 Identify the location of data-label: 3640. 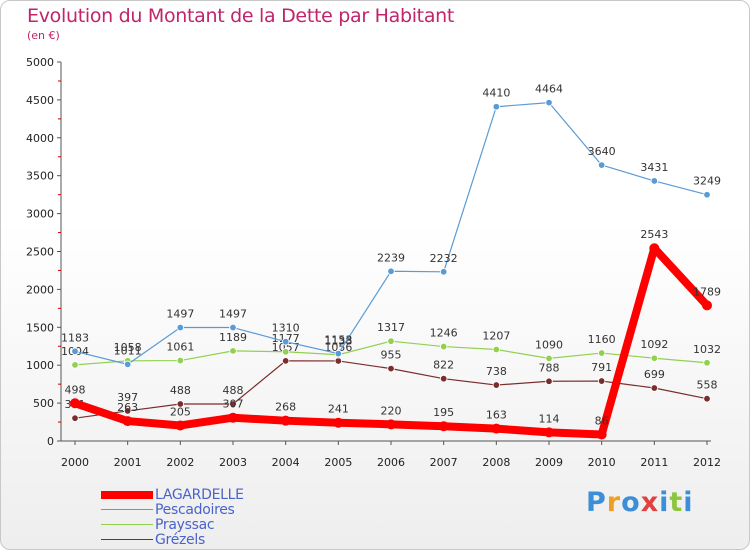
(602, 151).